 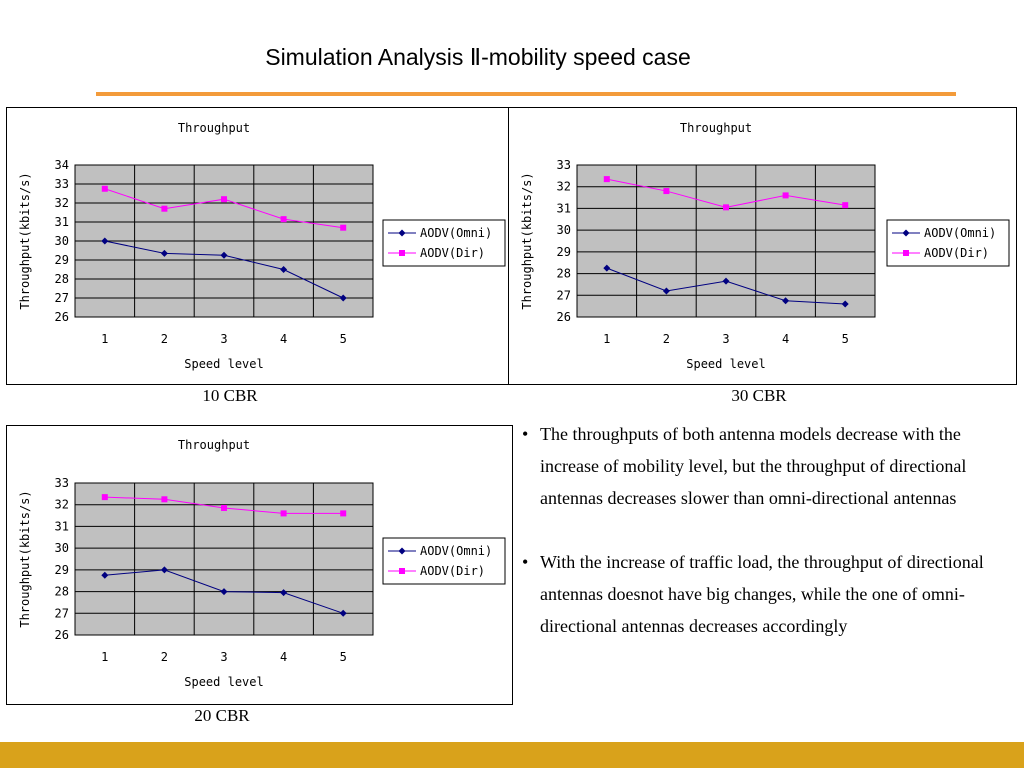 What do you see at coordinates (726, 241) in the screenshot?
I see `plot-area` at bounding box center [726, 241].